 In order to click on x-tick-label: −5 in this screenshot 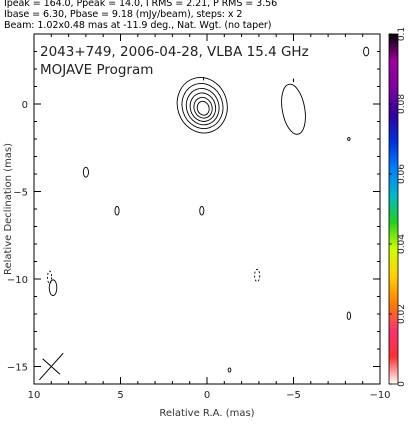, I will do `click(293, 395)`.